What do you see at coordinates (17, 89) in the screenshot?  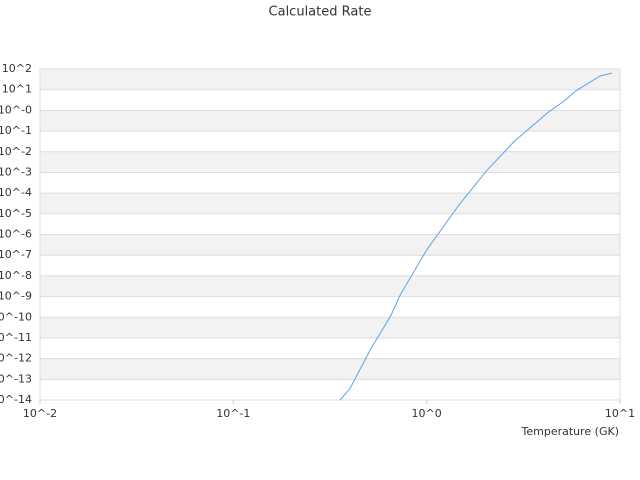 I see `y-tick-label: 10^1` at bounding box center [17, 89].